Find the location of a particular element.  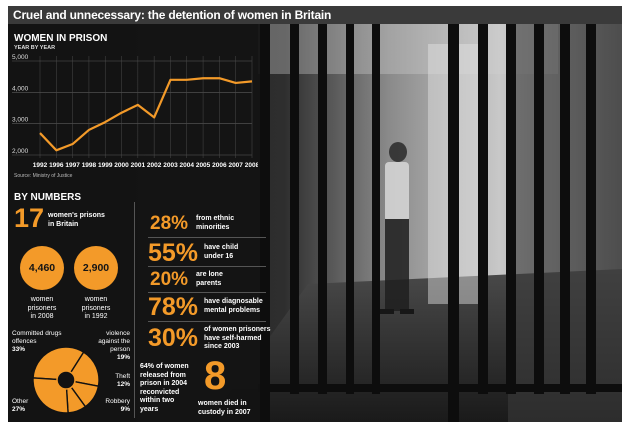

x-tick-label: 1992 is located at coordinates (40, 165).